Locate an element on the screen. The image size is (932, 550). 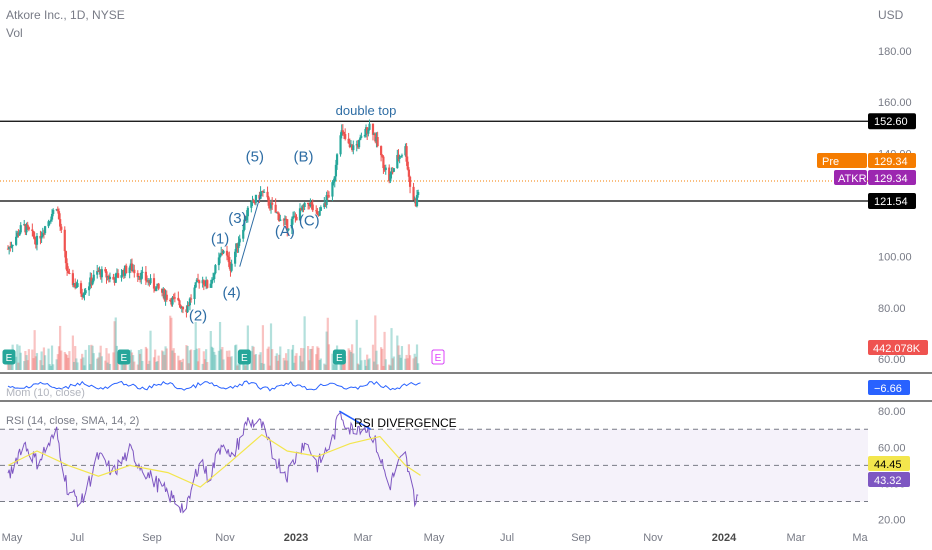
badge-text: 152.60 is located at coordinates (891, 122).